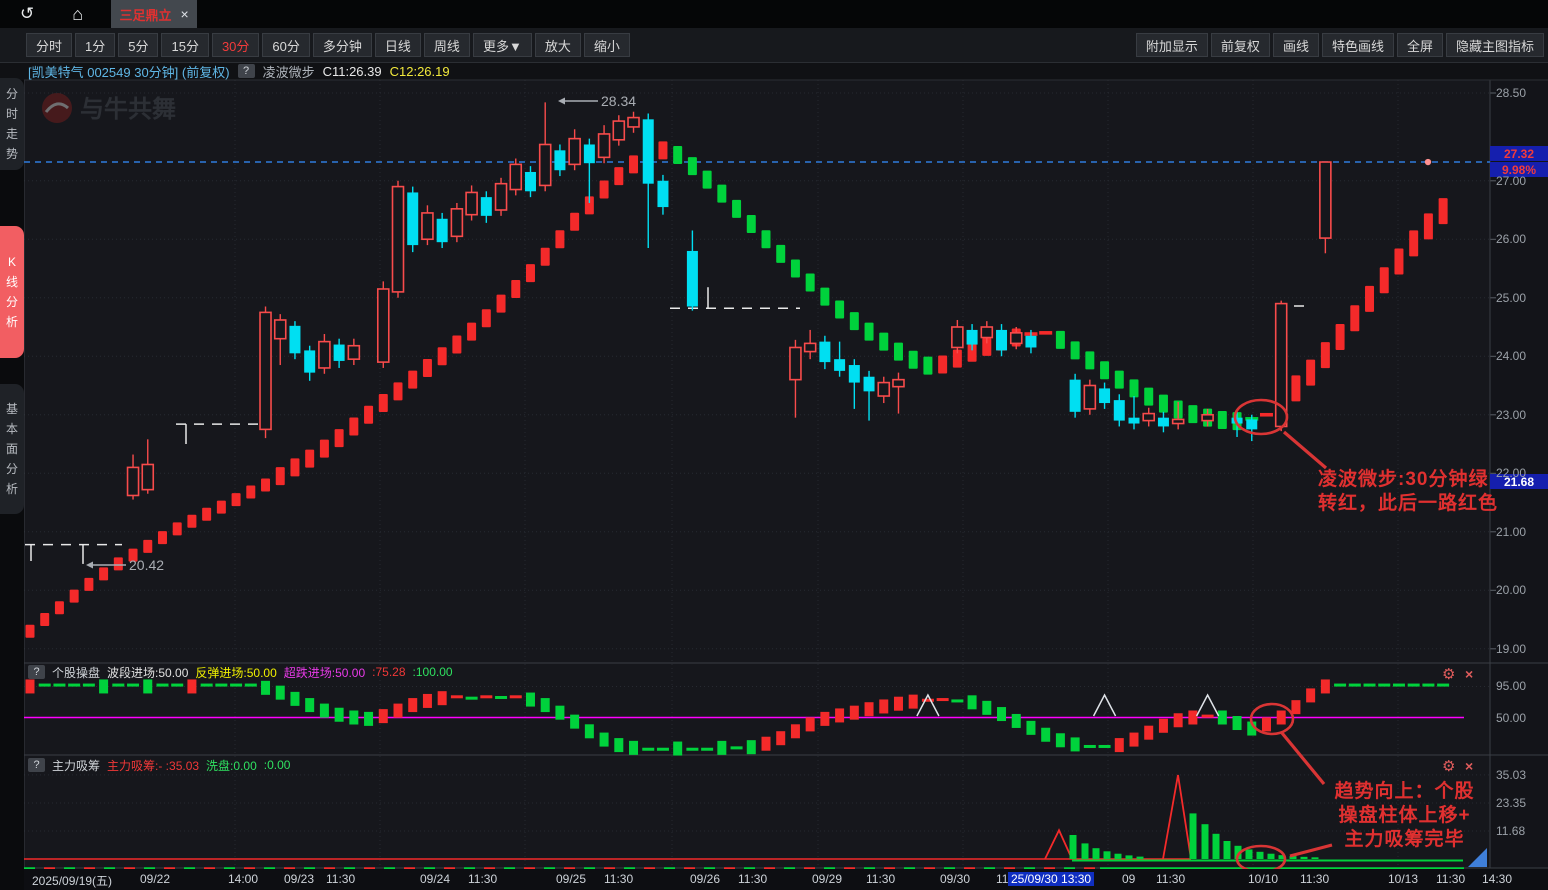  What do you see at coordinates (1511, 686) in the screenshot?
I see `panel1-axis-label: 95.00` at bounding box center [1511, 686].